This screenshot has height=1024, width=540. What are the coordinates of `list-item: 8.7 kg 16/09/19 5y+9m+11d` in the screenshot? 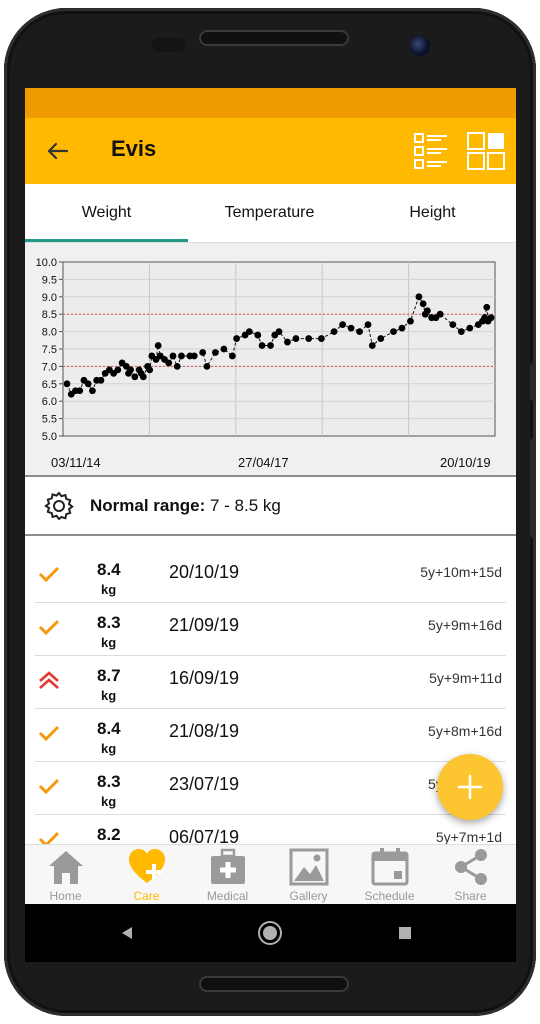 It's located at (270, 682).